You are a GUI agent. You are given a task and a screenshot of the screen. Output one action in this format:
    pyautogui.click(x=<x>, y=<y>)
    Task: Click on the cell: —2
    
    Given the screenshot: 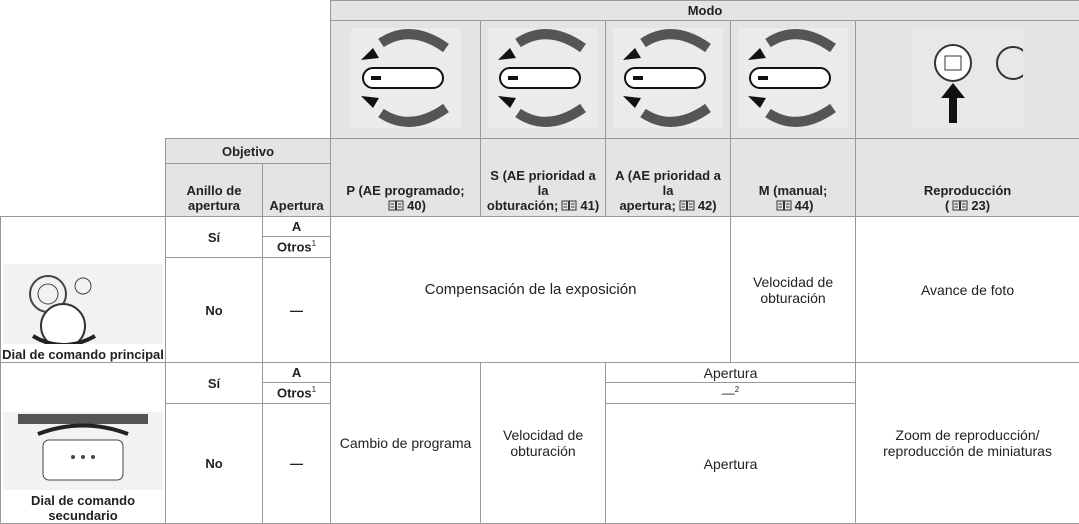 What is the action you would take?
    pyautogui.click(x=731, y=393)
    